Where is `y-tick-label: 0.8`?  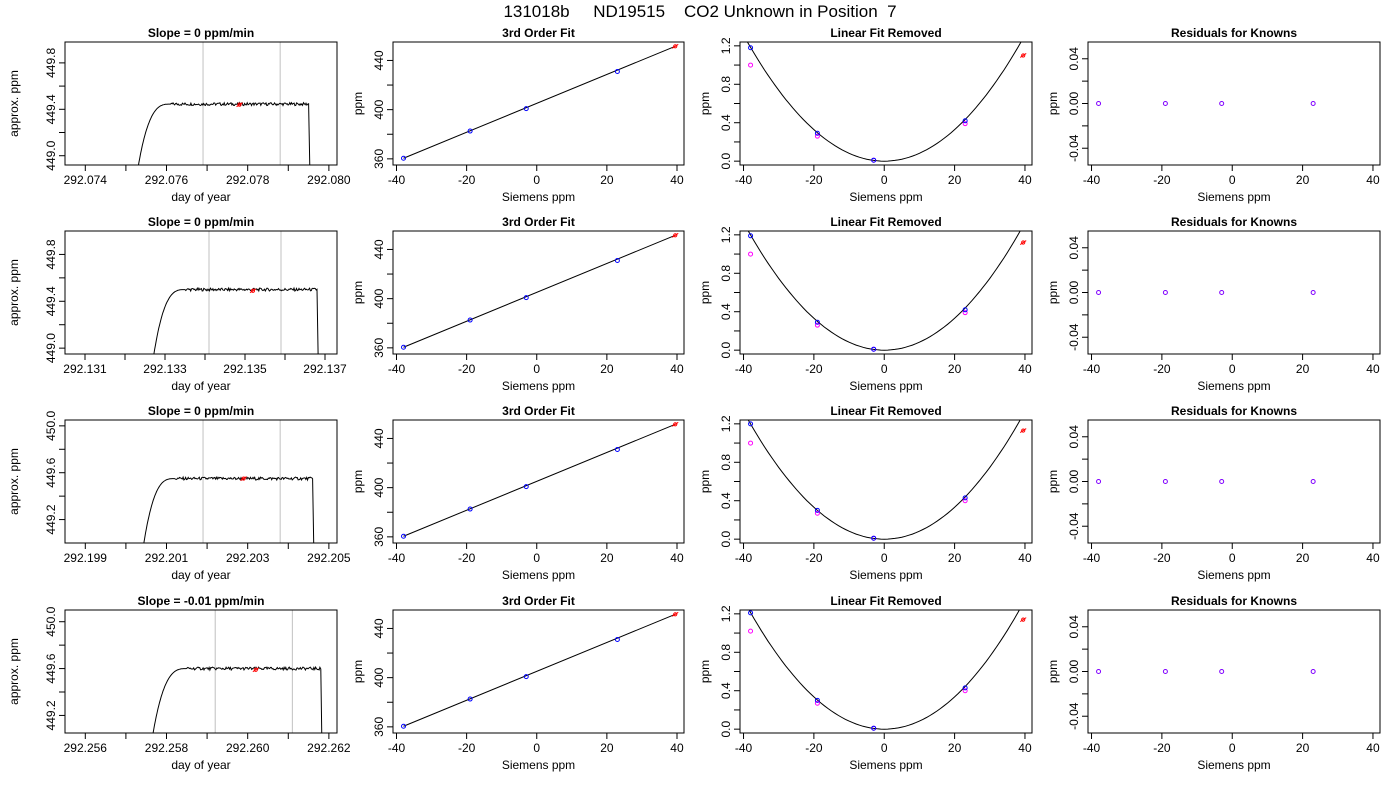 y-tick-label: 0.8 is located at coordinates (726, 652).